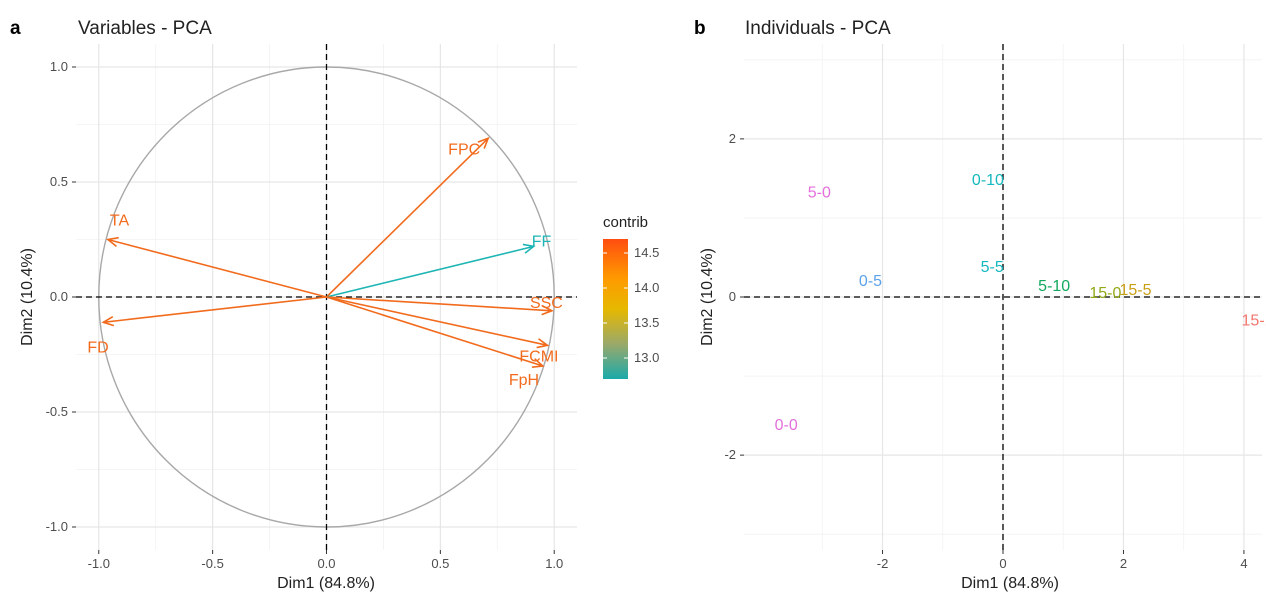  Describe the element at coordinates (57, 411) in the screenshot. I see `y-tick-label: -0.5` at that location.